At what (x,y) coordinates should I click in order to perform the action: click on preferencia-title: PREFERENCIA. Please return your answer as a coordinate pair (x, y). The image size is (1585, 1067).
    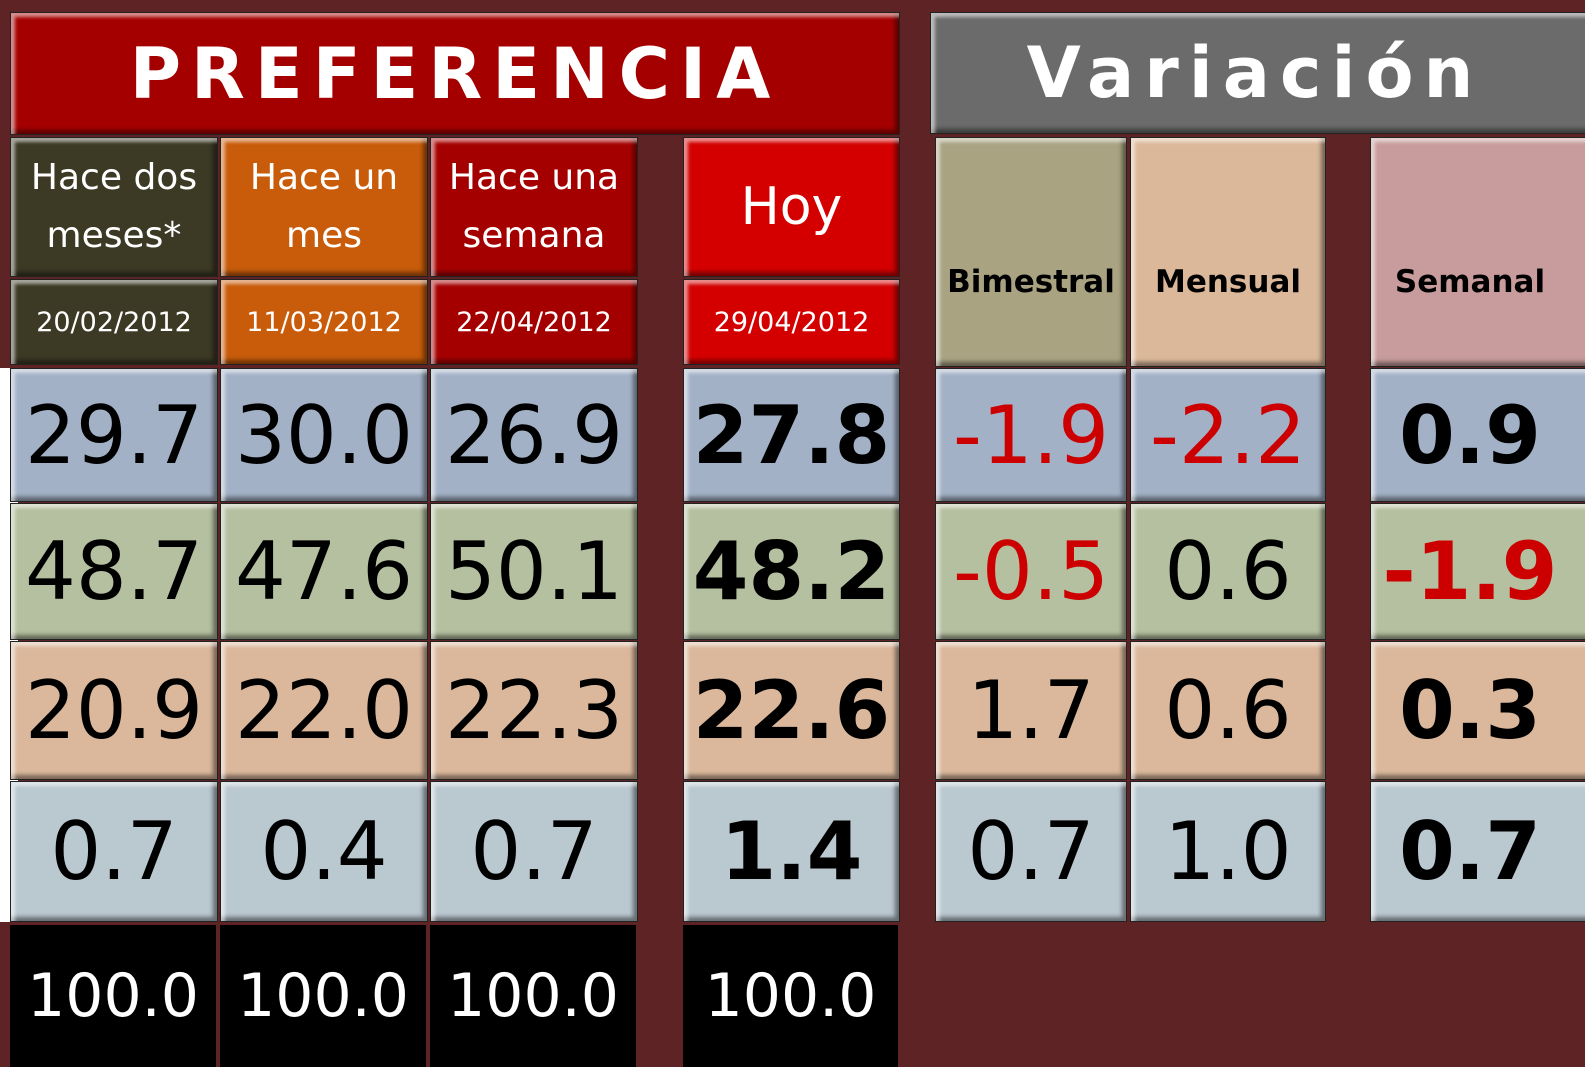
    Looking at the image, I should click on (455, 73).